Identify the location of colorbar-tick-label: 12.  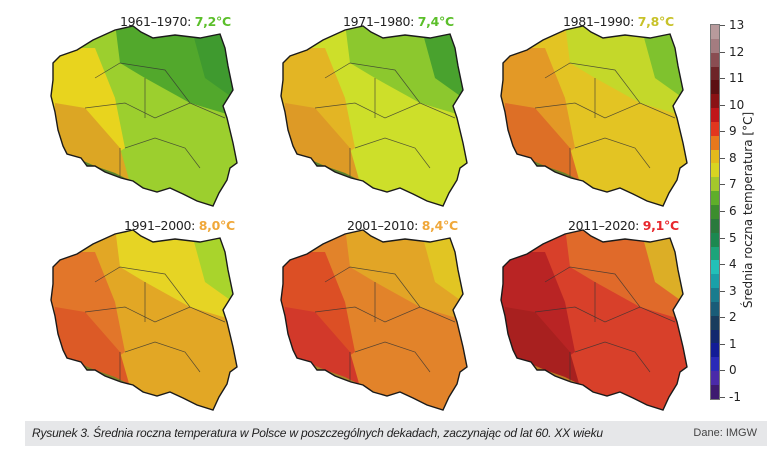
(737, 51).